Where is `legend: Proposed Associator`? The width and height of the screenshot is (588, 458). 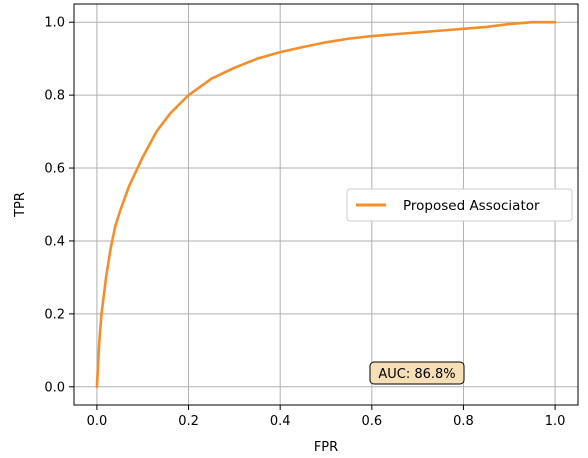 legend: Proposed Associator is located at coordinates (459, 205).